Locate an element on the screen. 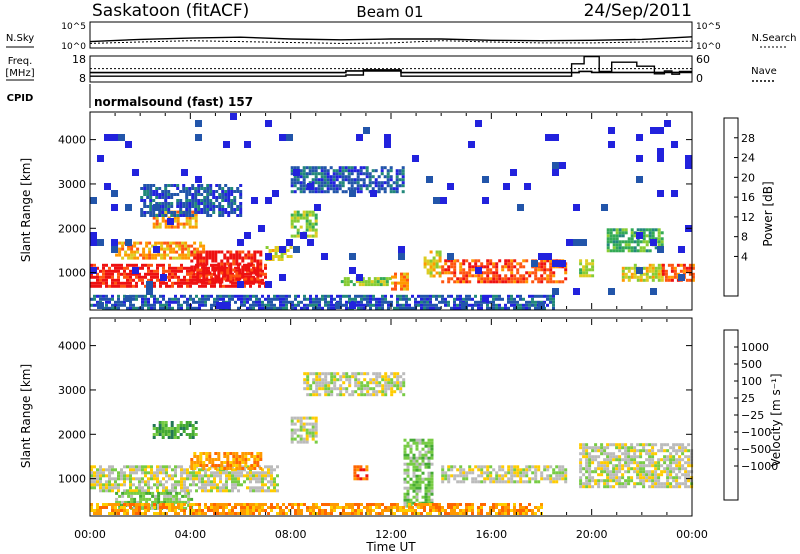 The width and height of the screenshot is (800, 554). time-tick-label-5: 20:00 is located at coordinates (592, 534).